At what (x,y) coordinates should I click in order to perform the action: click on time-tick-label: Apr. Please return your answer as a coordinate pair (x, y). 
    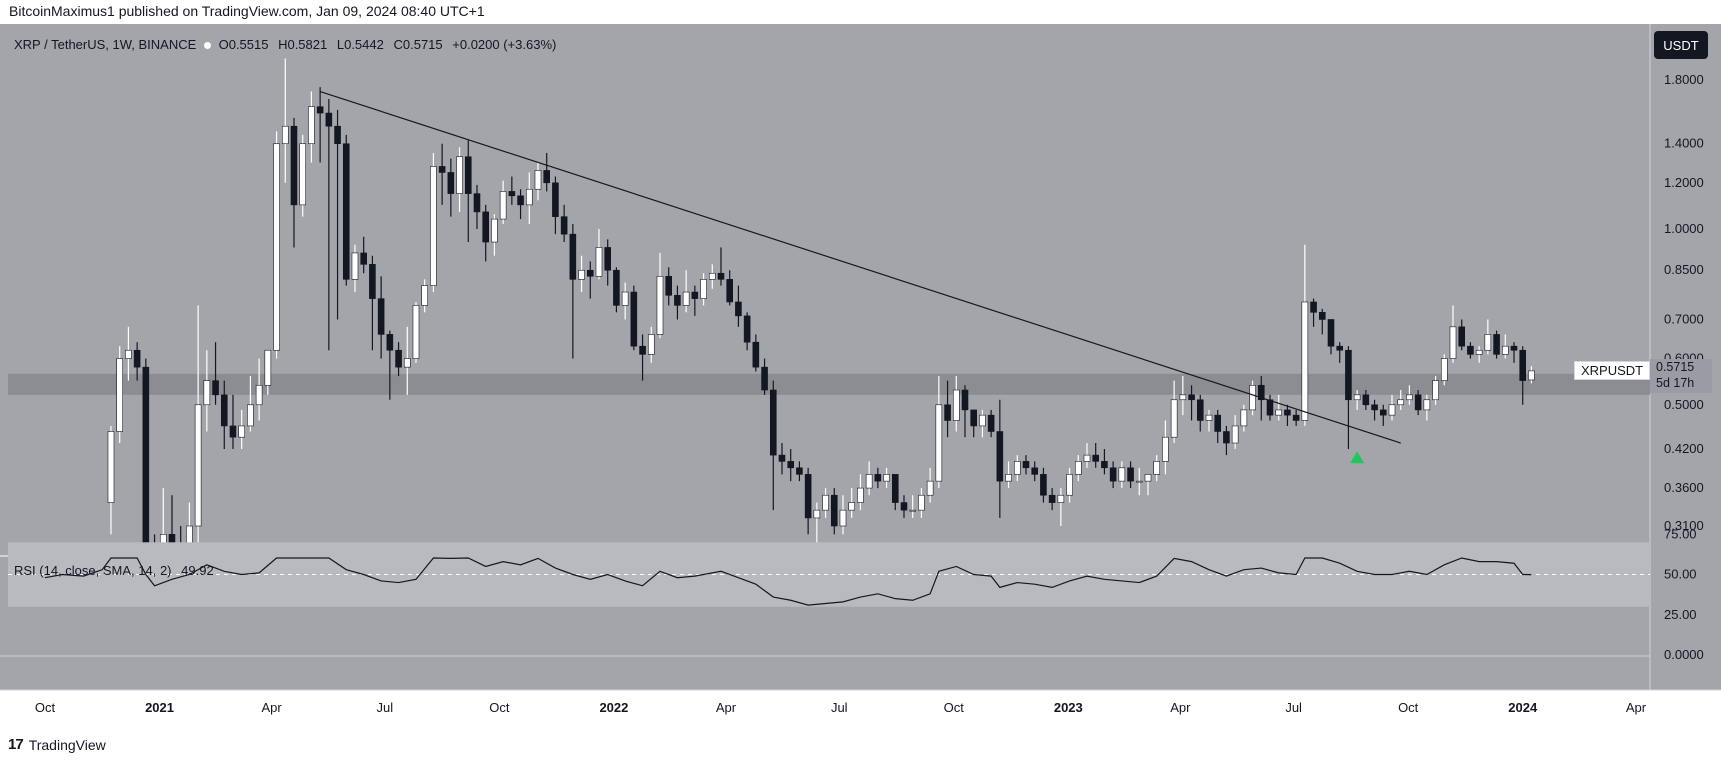
    Looking at the image, I should click on (1180, 707).